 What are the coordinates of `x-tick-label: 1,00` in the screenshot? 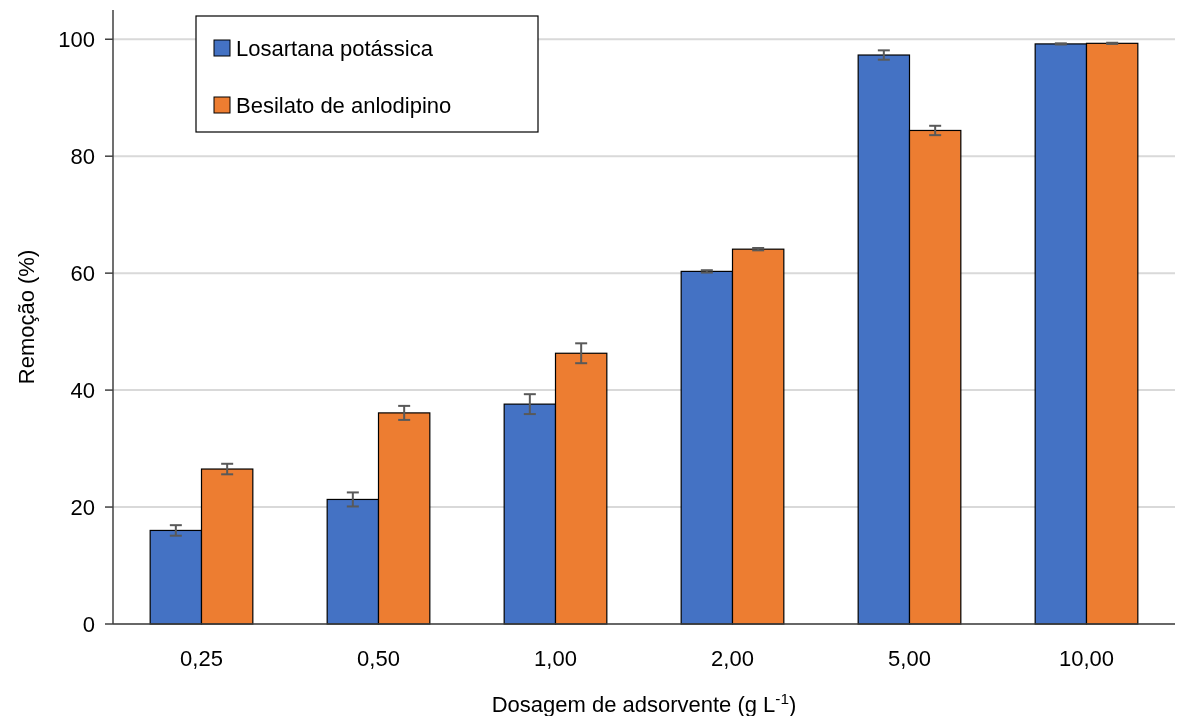 It's located at (555, 658).